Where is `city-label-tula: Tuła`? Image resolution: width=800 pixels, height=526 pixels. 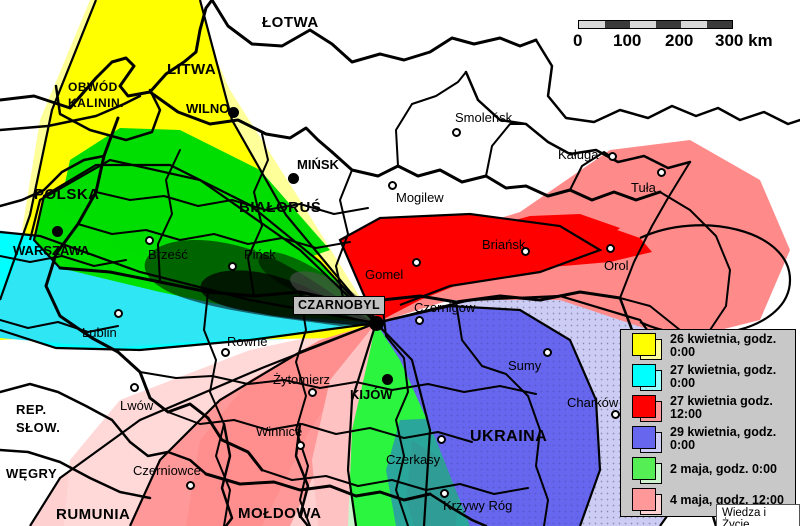
city-label-tula: Tuła is located at coordinates (643, 187).